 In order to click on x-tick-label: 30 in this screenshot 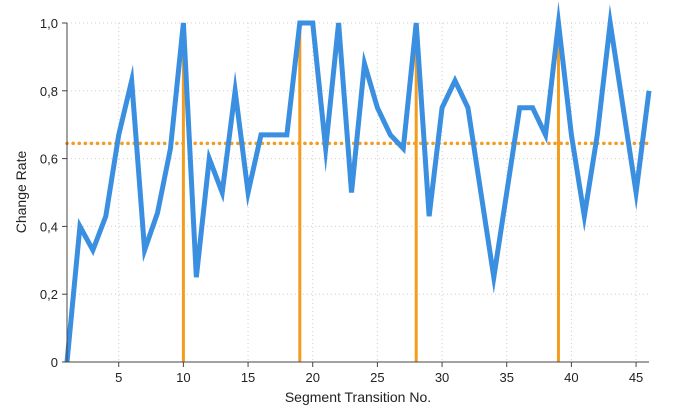, I will do `click(442, 377)`.